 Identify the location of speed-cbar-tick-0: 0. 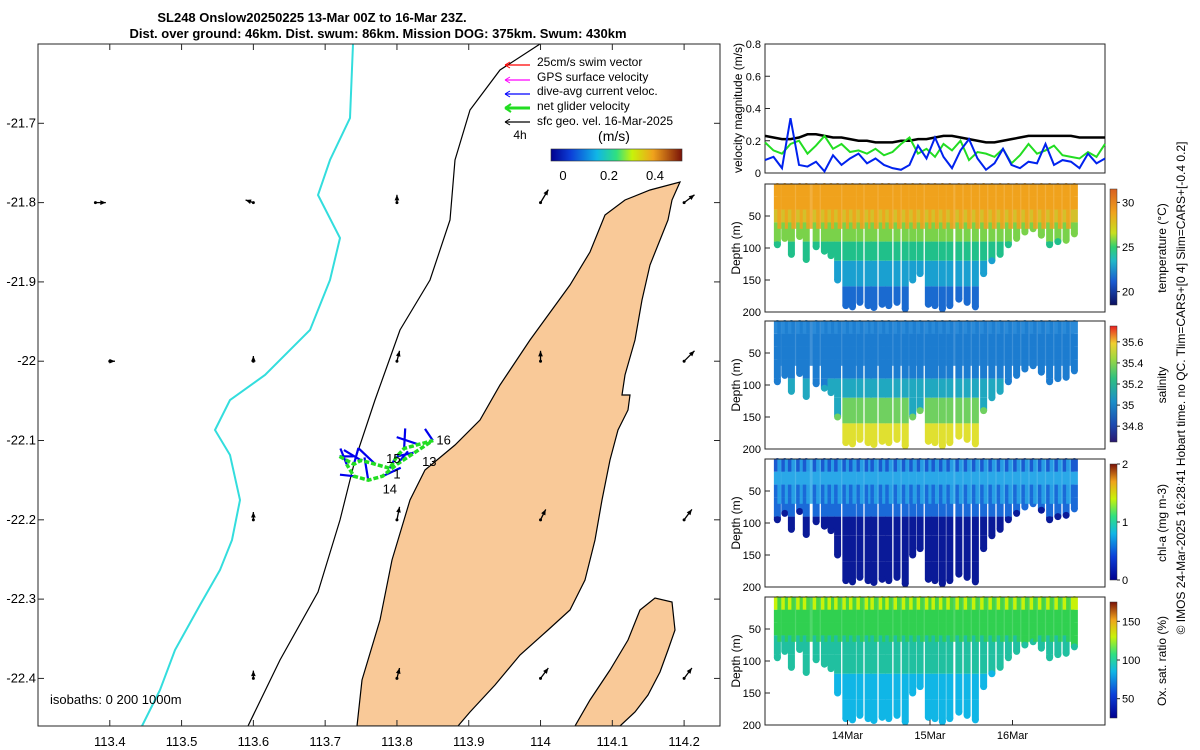
(562, 175).